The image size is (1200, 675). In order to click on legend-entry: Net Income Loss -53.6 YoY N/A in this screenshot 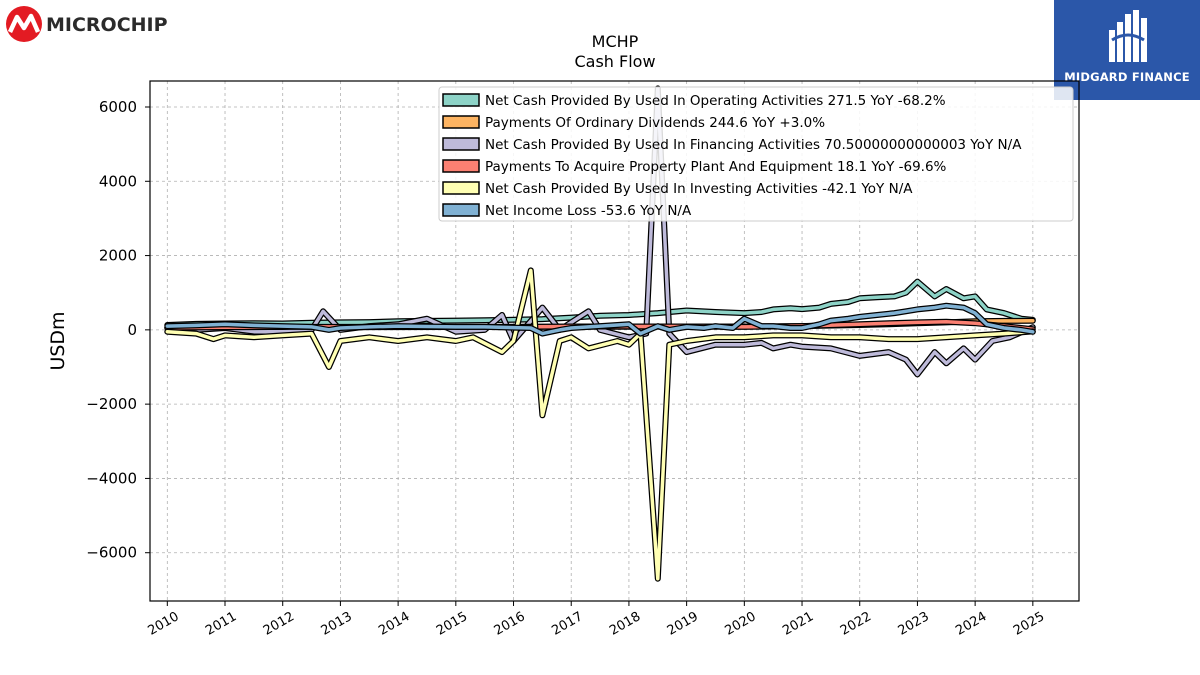, I will do `click(588, 211)`.